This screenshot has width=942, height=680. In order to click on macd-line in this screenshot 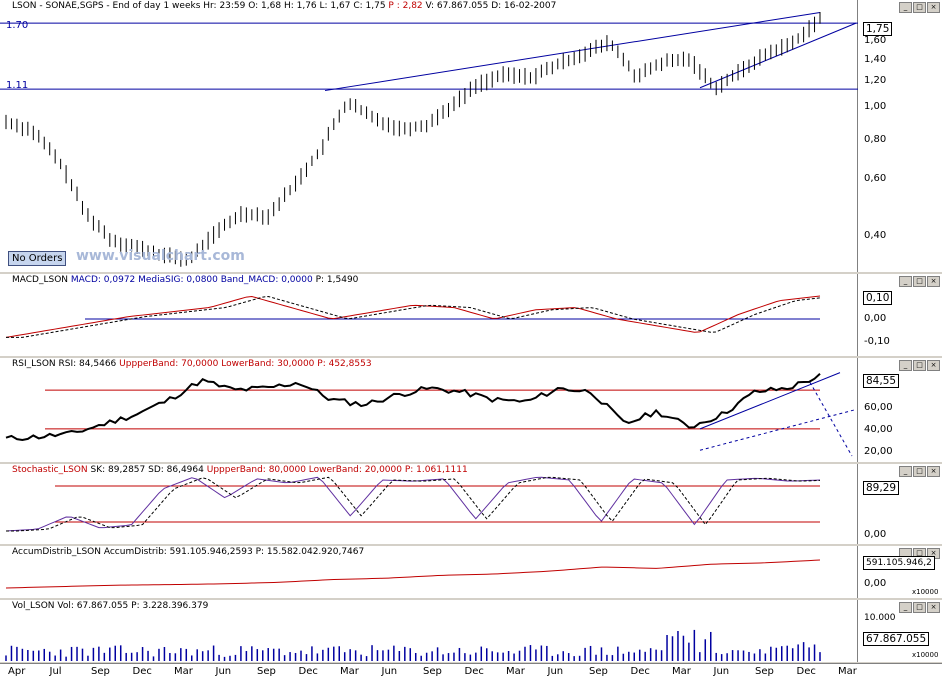, I will do `click(413, 316)`.